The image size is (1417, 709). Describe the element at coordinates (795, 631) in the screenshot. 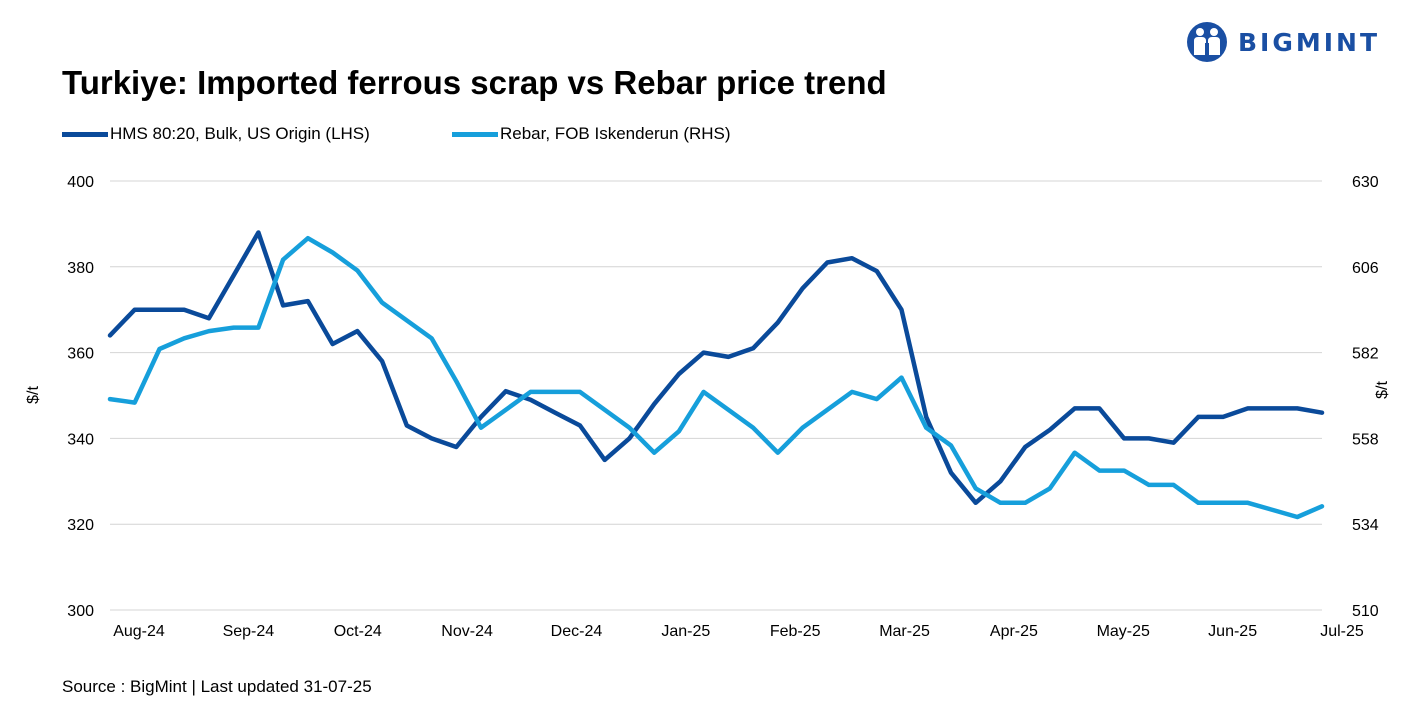

I see `x-tick-label: Feb-25` at that location.